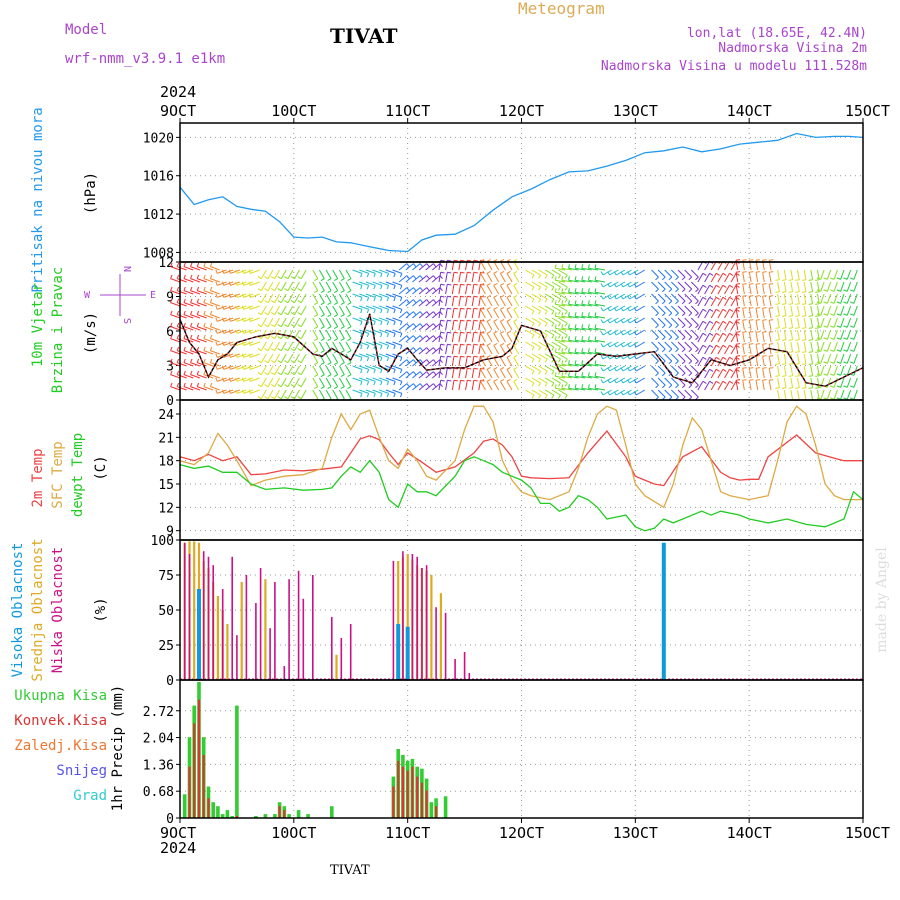  What do you see at coordinates (227, 652) in the screenshot?
I see `mid-cloud-bar` at bounding box center [227, 652].